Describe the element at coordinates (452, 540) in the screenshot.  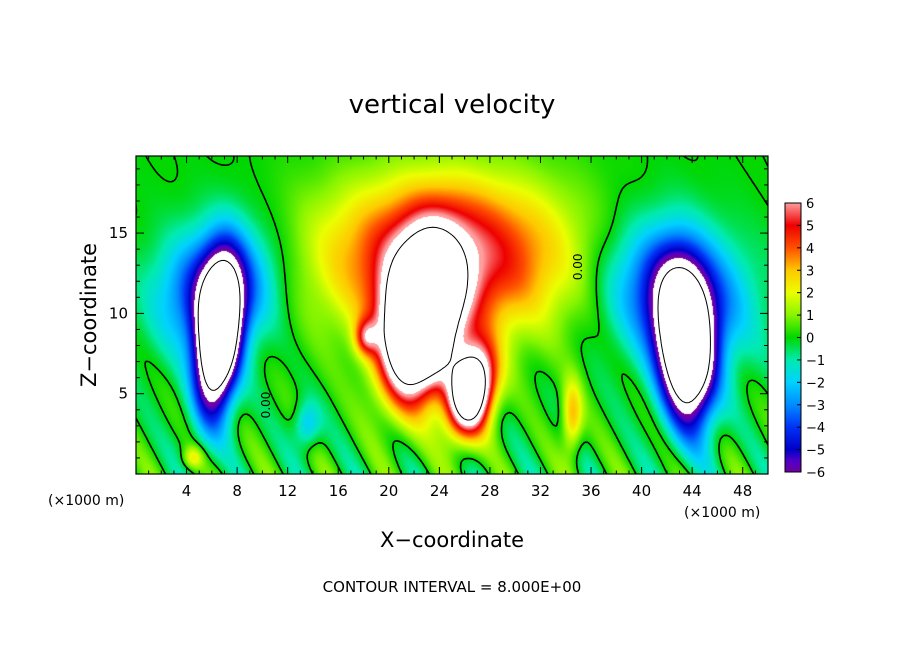
I see `x-axis-title: X−coordinate` at that location.